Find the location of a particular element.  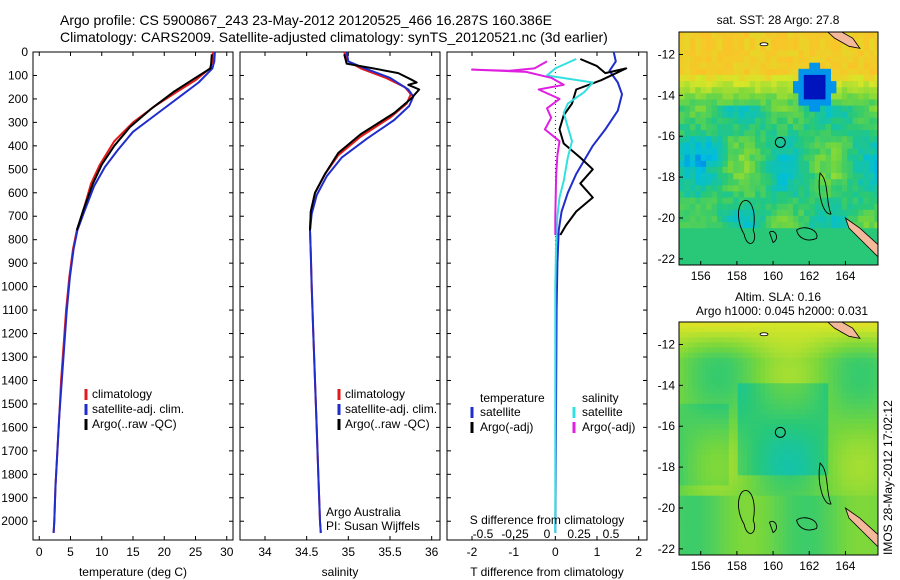

y-tick-label: -12 is located at coordinates (667, 54).